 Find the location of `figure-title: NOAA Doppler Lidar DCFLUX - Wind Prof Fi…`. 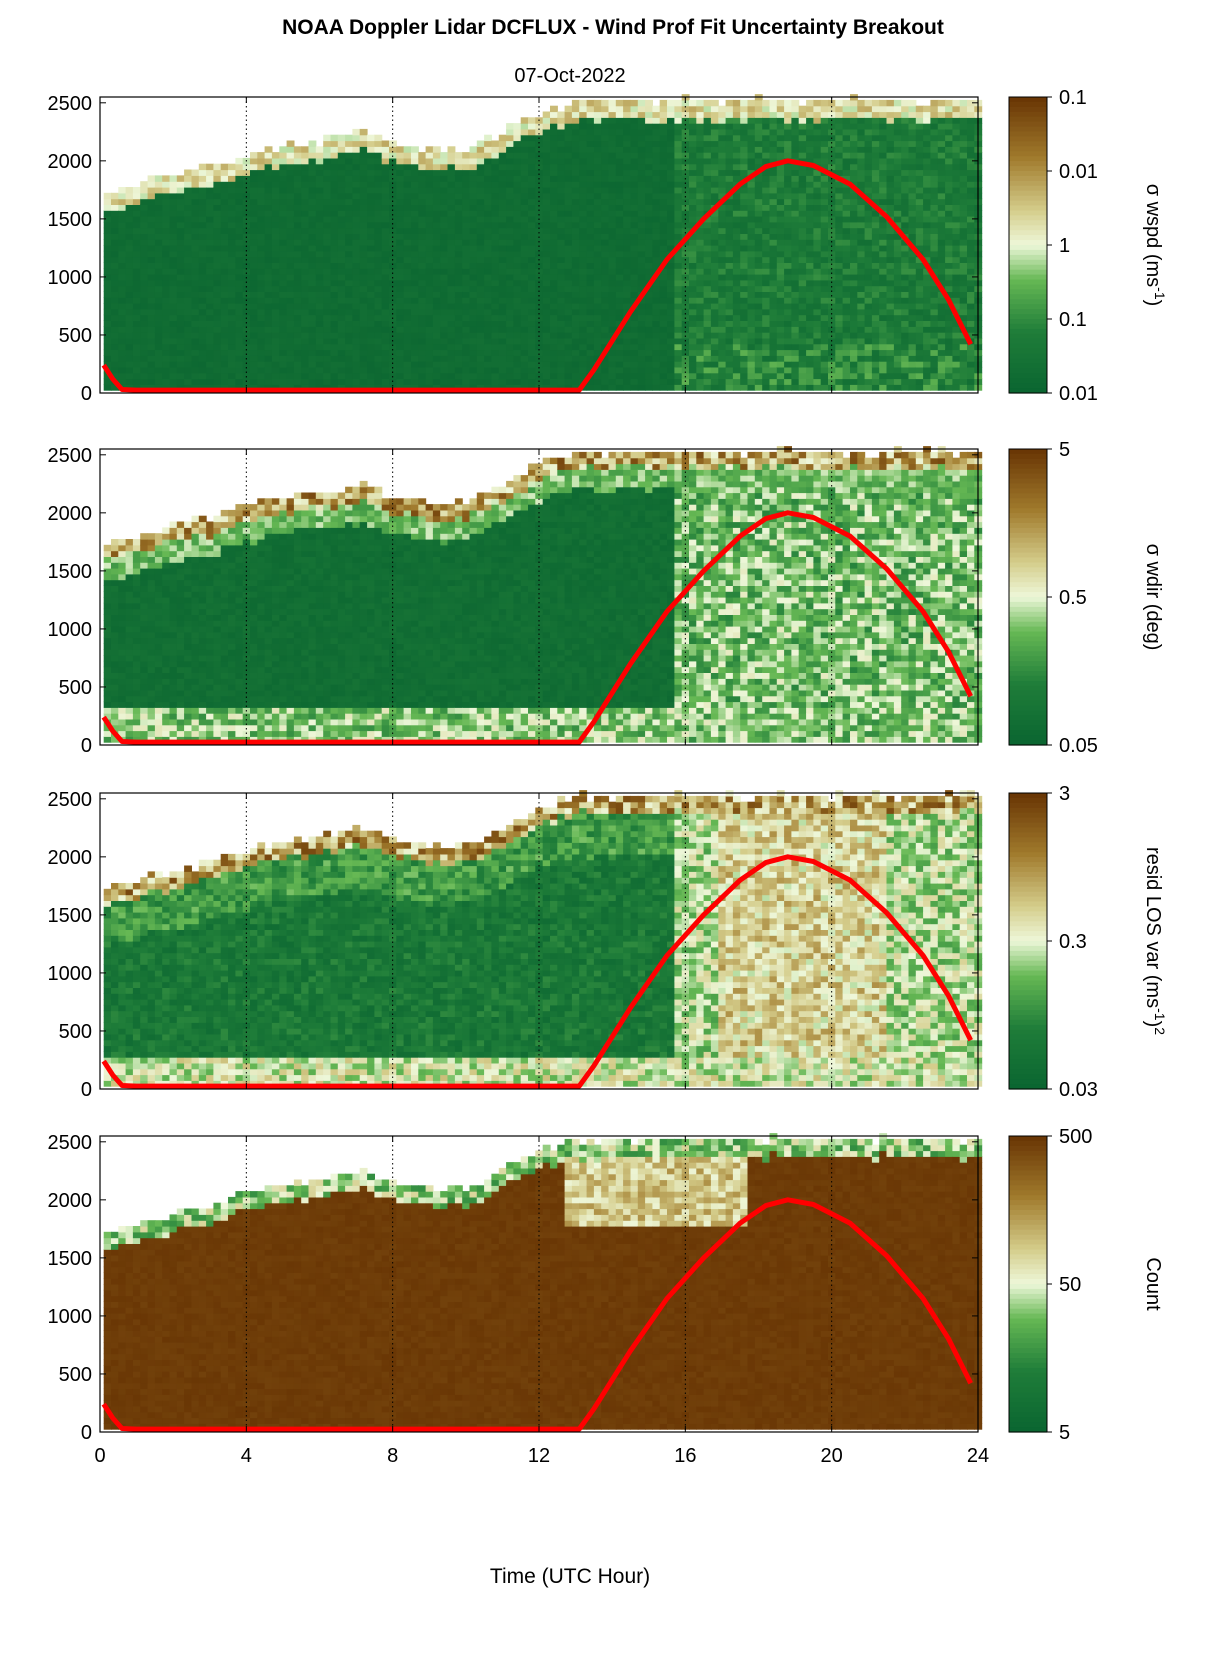

figure-title: NOAA Doppler Lidar DCFLUX - Wind Prof Fi… is located at coordinates (613, 27).